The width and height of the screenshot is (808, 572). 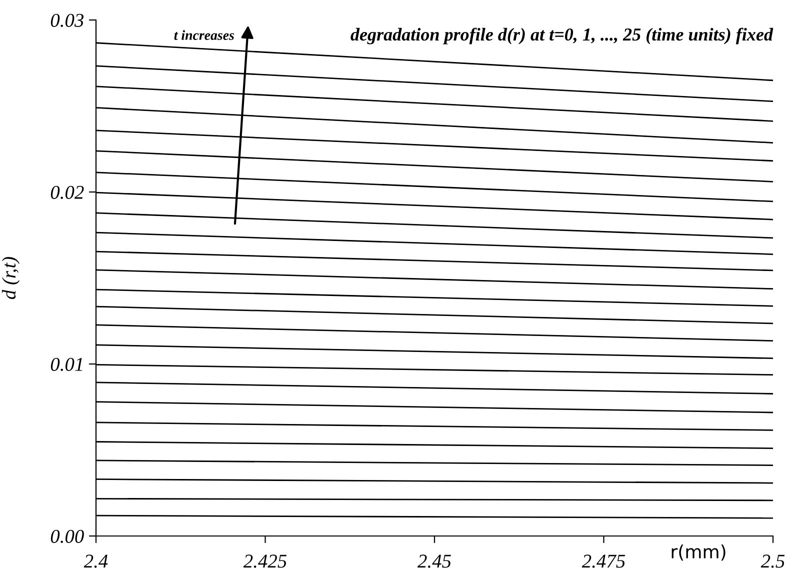 What do you see at coordinates (265, 561) in the screenshot?
I see `x-tick-label: 2.425` at bounding box center [265, 561].